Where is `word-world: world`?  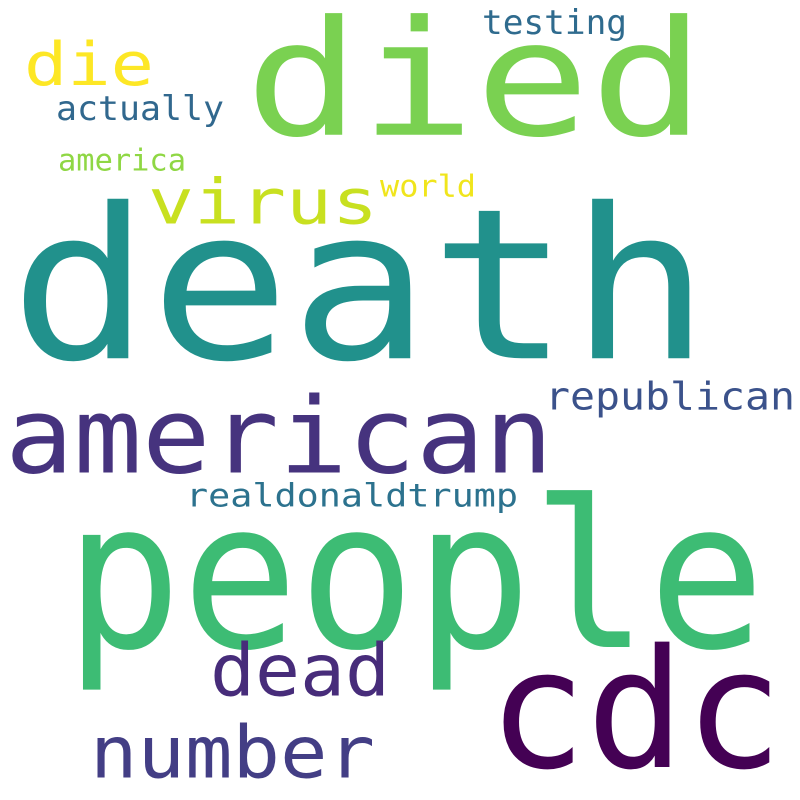 word-world: world is located at coordinates (428, 187).